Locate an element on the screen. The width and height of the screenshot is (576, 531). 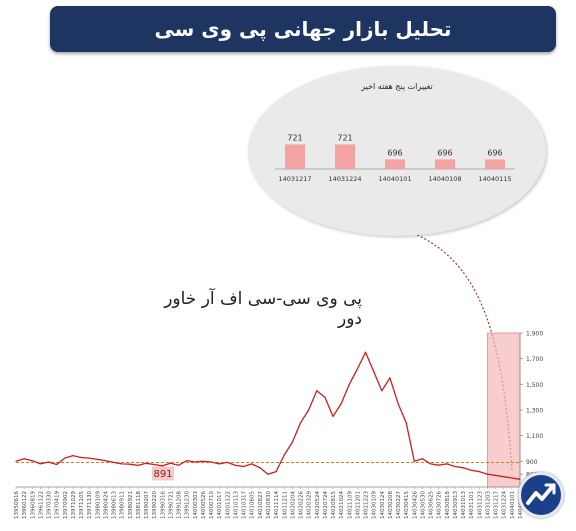
mini-category-label: 14031224 is located at coordinates (344, 179).